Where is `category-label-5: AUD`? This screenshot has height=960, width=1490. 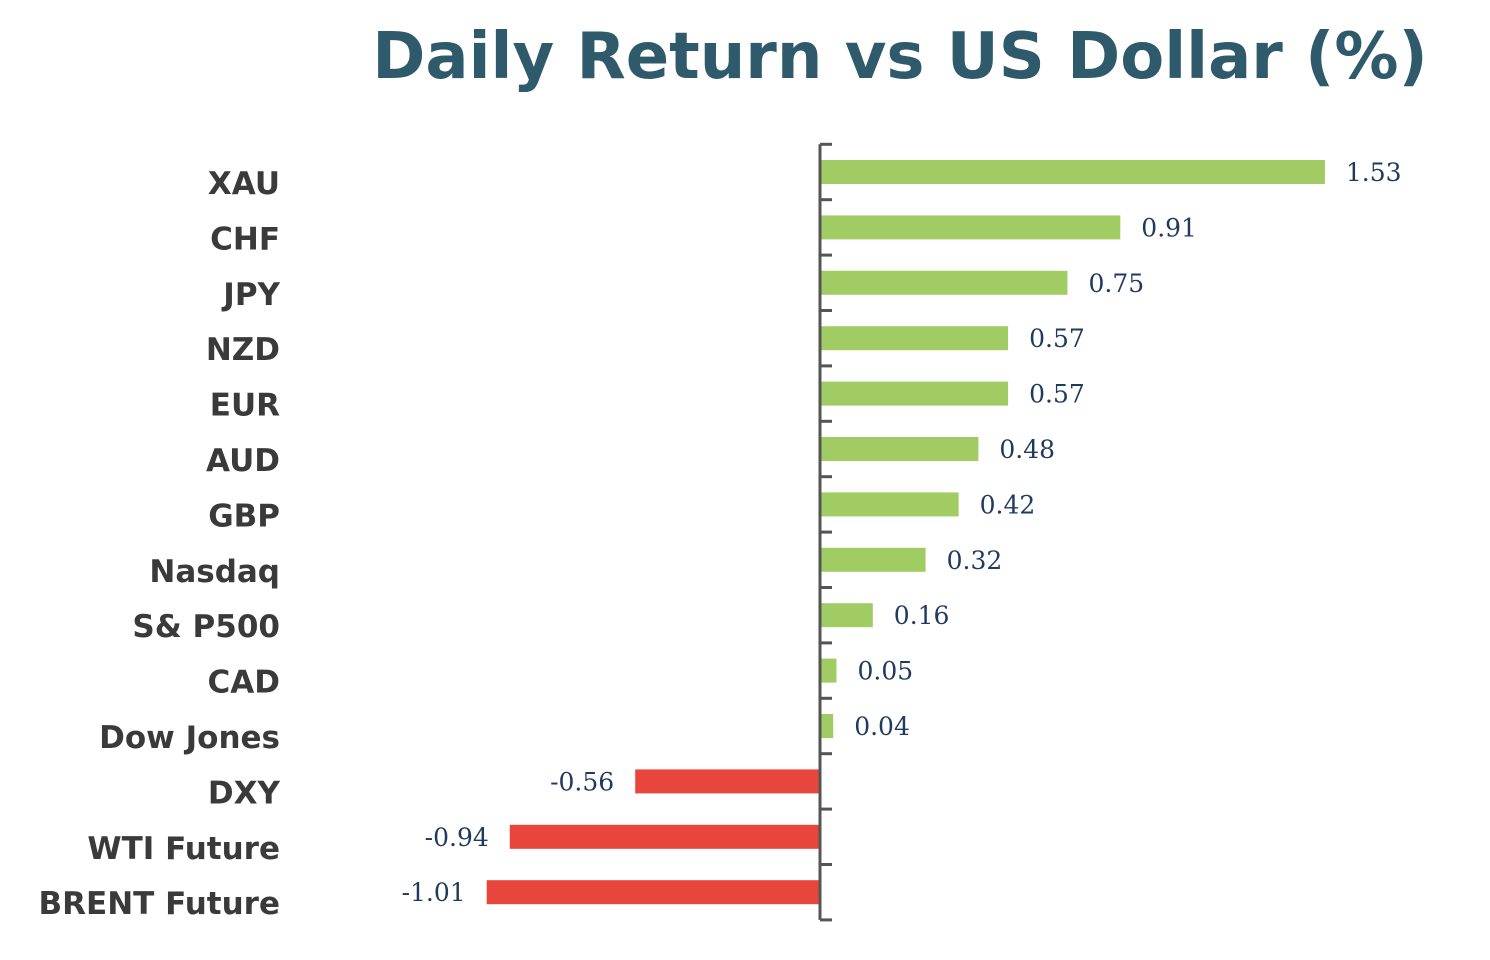
category-label-5: AUD is located at coordinates (243, 461).